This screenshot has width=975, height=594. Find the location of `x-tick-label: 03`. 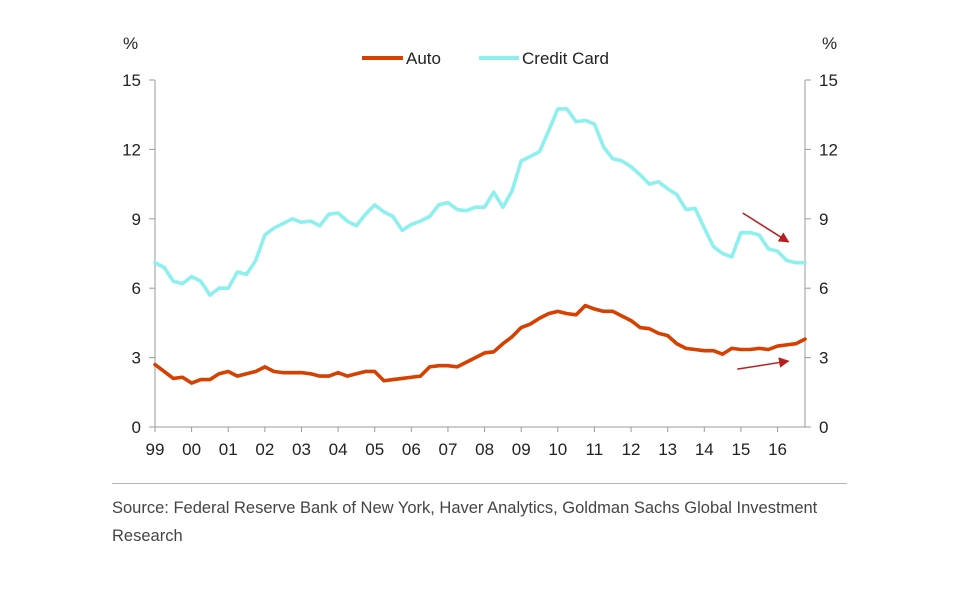

x-tick-label: 03 is located at coordinates (301, 449).